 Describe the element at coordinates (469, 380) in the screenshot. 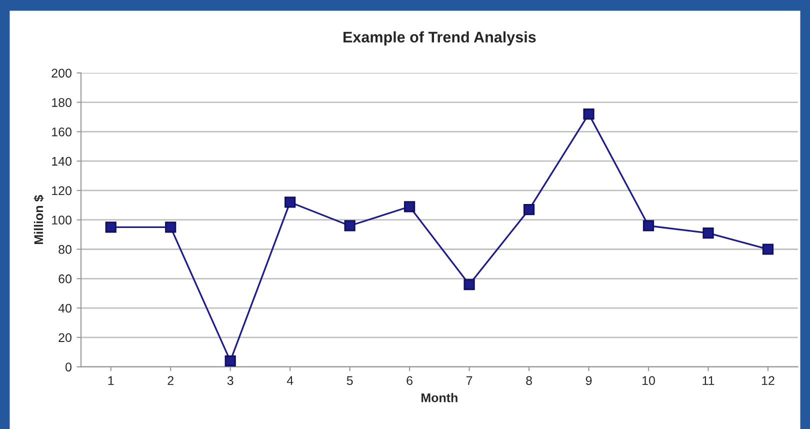

I see `x-tick-label: 7` at that location.